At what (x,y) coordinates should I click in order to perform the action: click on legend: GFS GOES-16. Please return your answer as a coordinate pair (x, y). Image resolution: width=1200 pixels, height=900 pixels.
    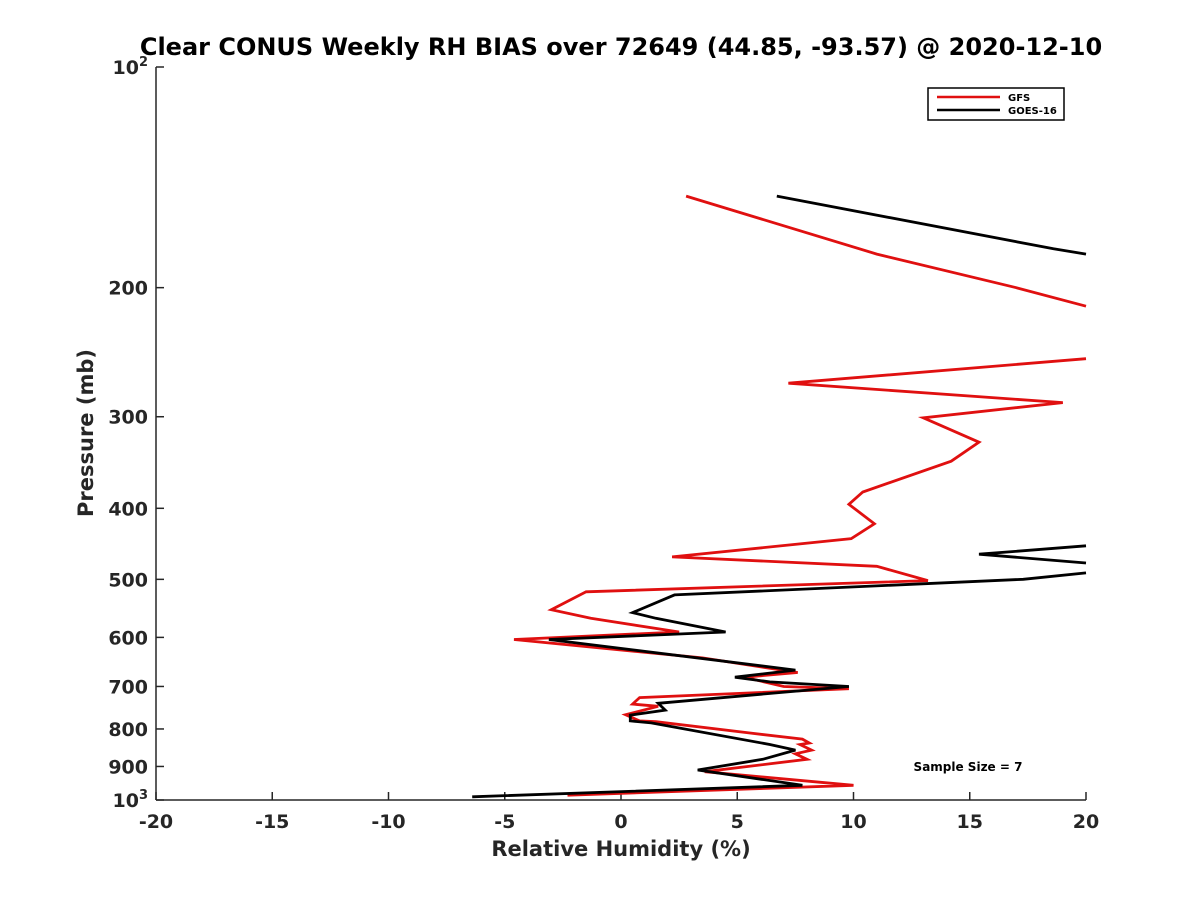
    Looking at the image, I should click on (996, 104).